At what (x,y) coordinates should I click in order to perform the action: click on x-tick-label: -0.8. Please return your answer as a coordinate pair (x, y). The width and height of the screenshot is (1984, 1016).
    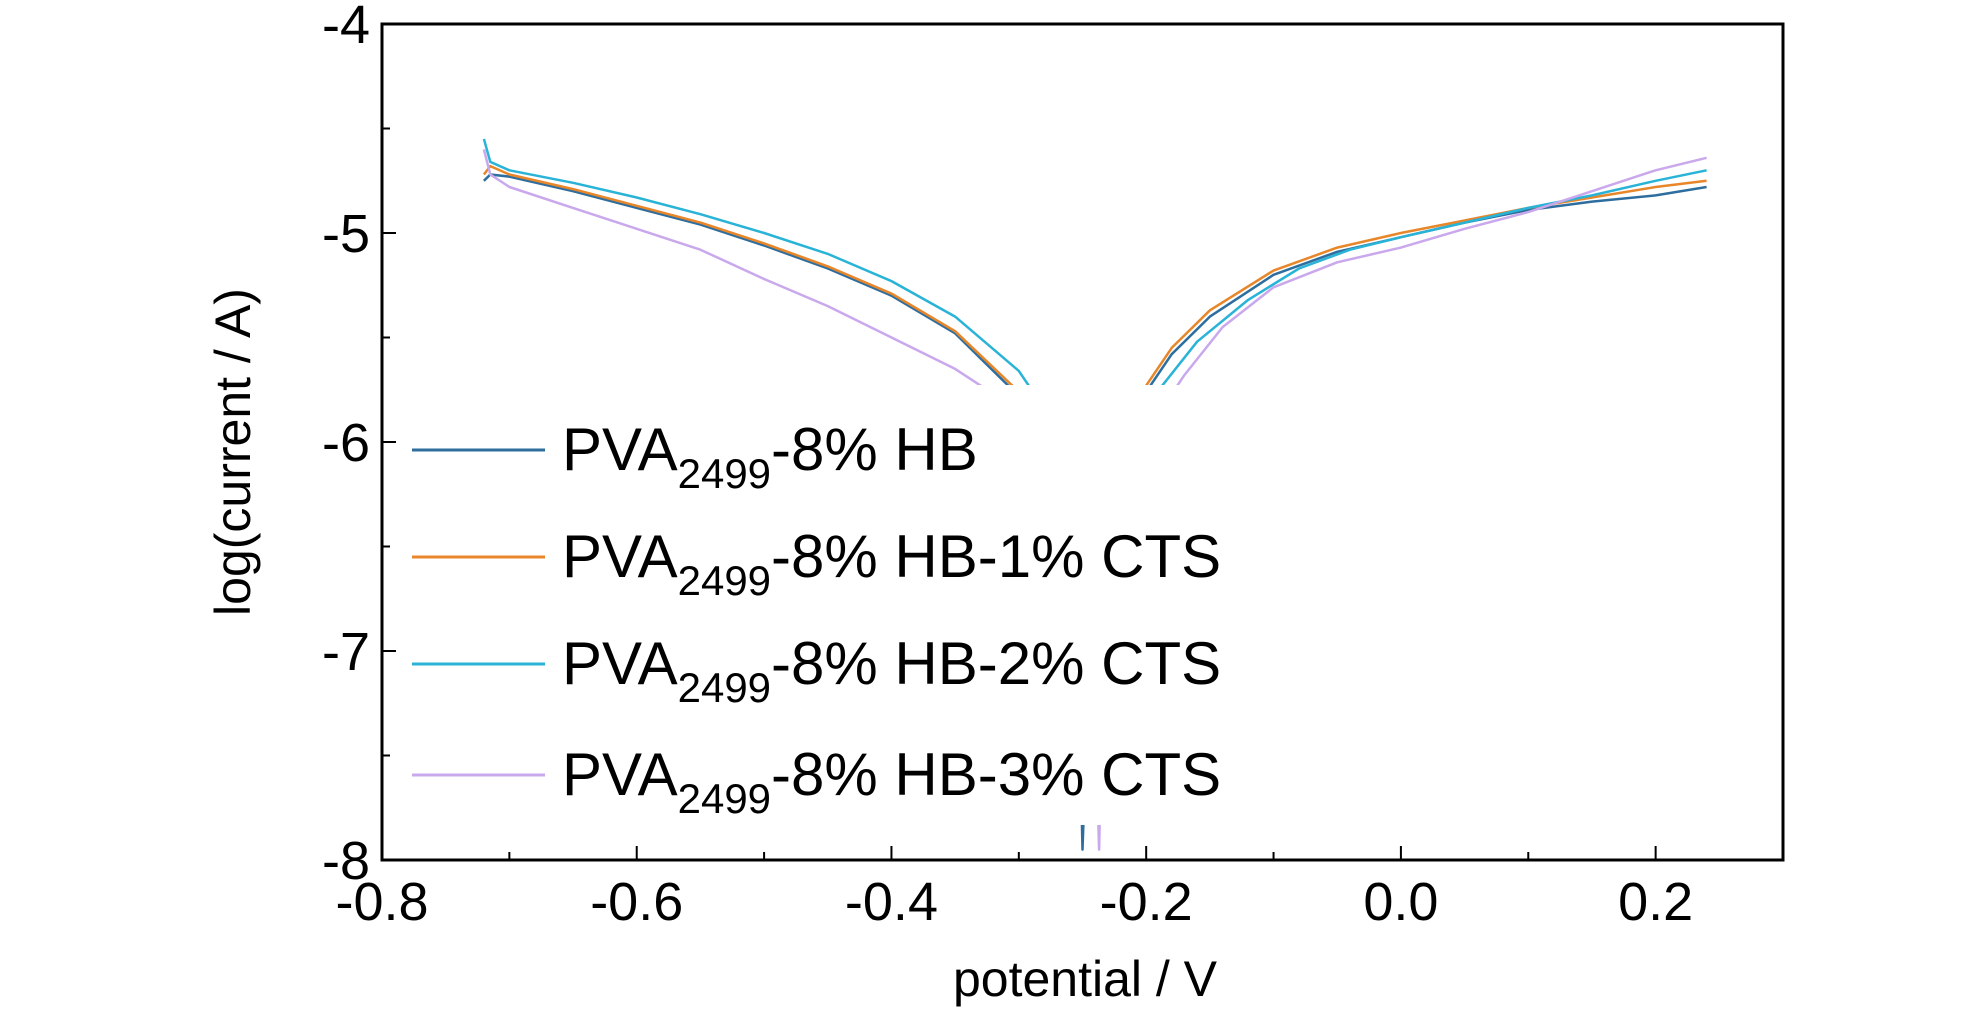
    Looking at the image, I should click on (381, 902).